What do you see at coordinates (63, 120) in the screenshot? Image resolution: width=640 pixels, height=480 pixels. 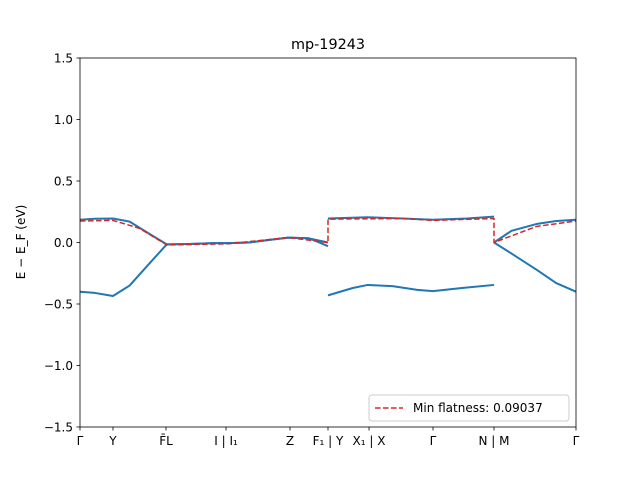 I see `y-tick-label: 1.0` at bounding box center [63, 120].